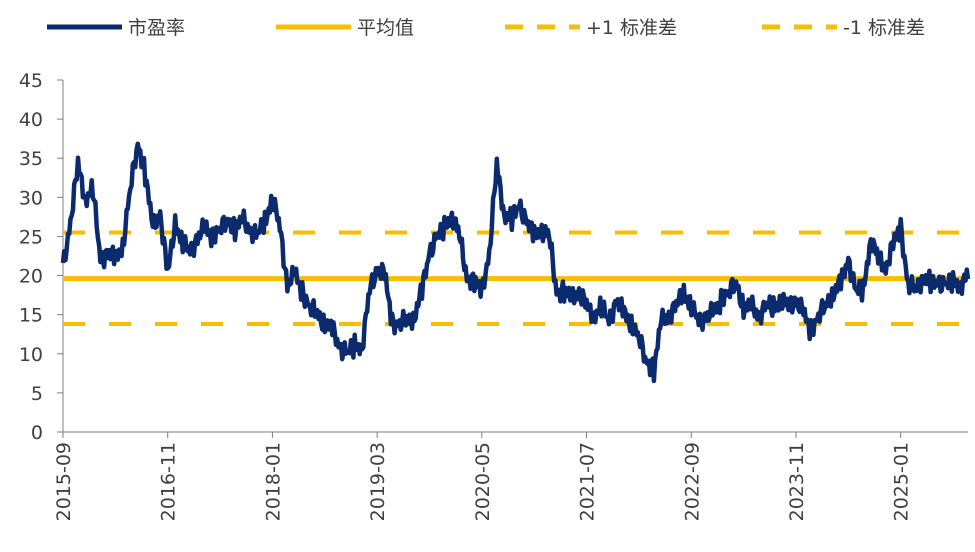  Describe the element at coordinates (64, 481) in the screenshot. I see `x-tick-label: 2015-09` at that location.